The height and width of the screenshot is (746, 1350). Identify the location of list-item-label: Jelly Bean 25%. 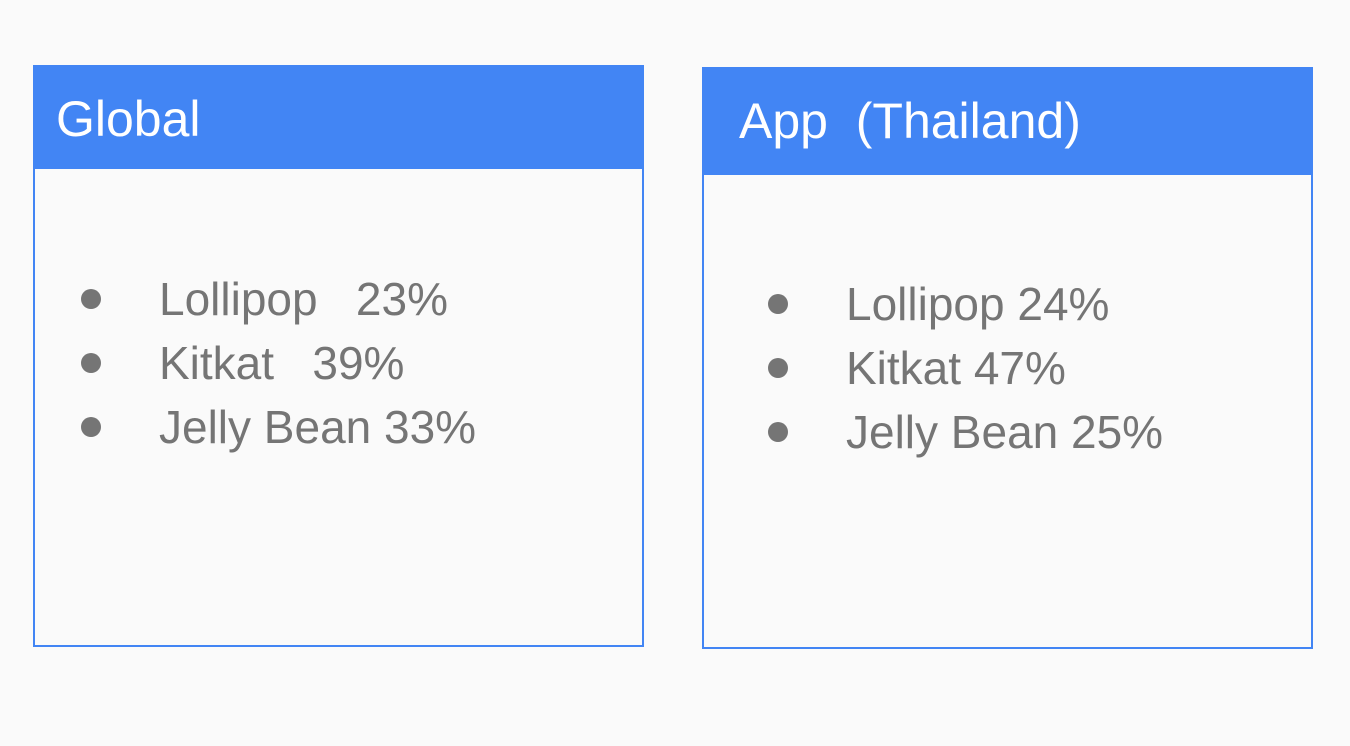
(1005, 432).